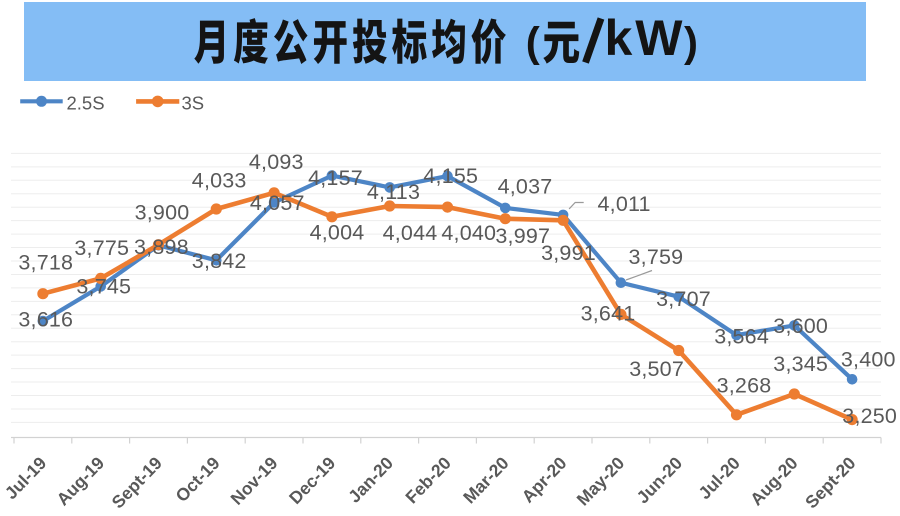 This screenshot has height=516, width=900. What do you see at coordinates (86, 102) in the screenshot?
I see `svg-text: 2.5S` at bounding box center [86, 102].